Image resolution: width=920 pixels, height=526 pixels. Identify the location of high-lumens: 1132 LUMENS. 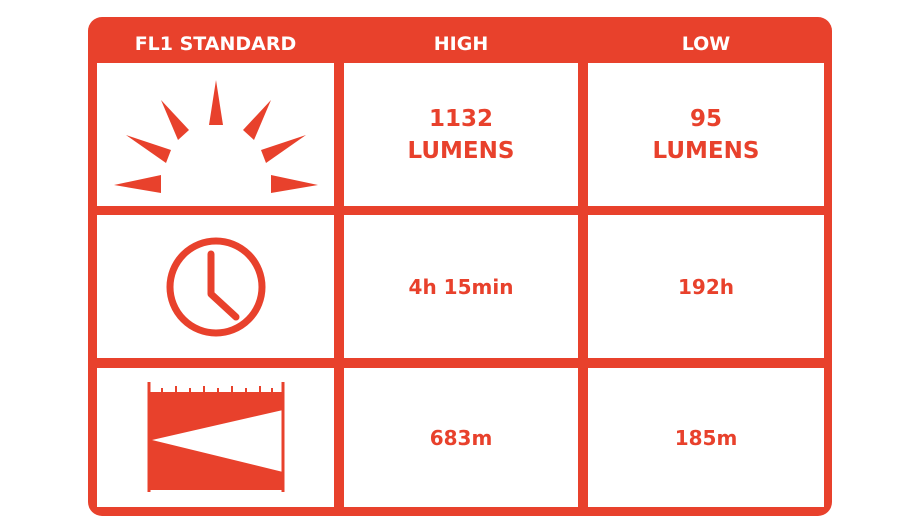
(461, 134).